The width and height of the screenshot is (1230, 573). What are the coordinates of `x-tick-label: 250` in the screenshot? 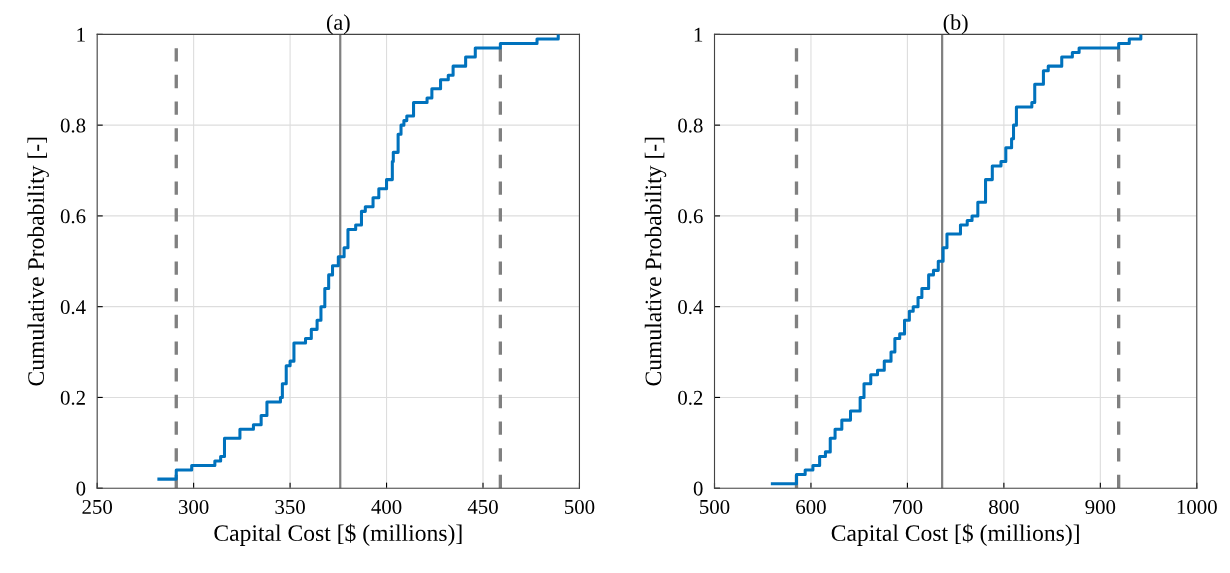 It's located at (97, 506).